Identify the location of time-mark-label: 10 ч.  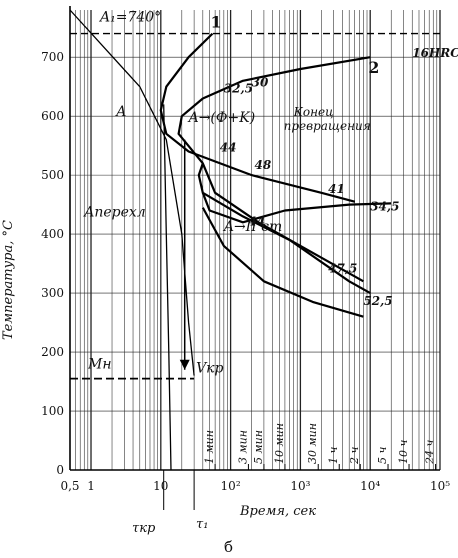
(403, 452).